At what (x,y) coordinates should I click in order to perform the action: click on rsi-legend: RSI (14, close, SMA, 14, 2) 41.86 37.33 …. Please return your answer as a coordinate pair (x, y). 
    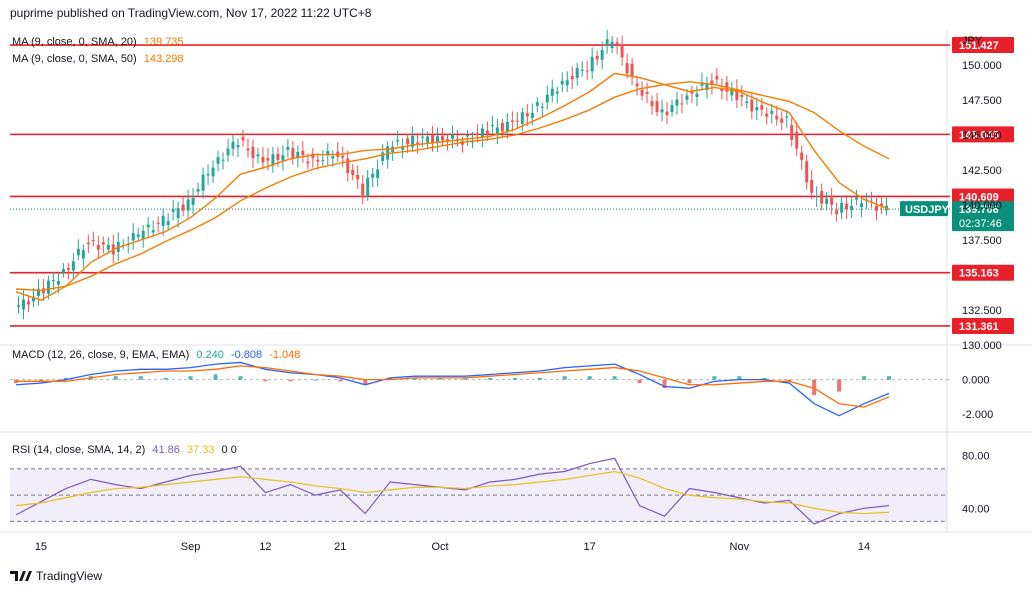
    Looking at the image, I should click on (126, 450).